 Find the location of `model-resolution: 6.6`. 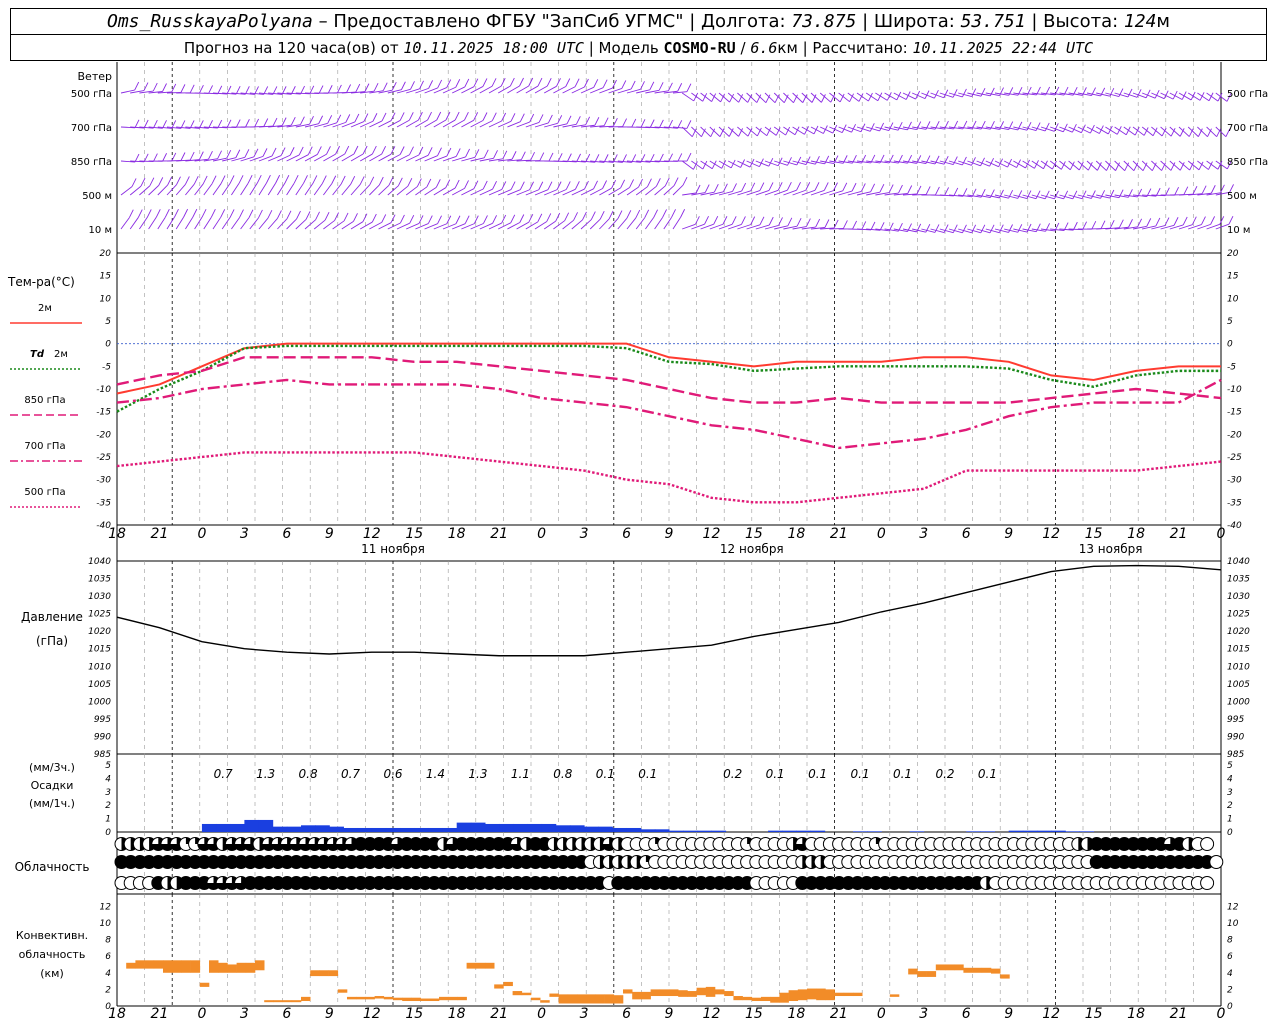

model-resolution: 6.6 is located at coordinates (764, 48).